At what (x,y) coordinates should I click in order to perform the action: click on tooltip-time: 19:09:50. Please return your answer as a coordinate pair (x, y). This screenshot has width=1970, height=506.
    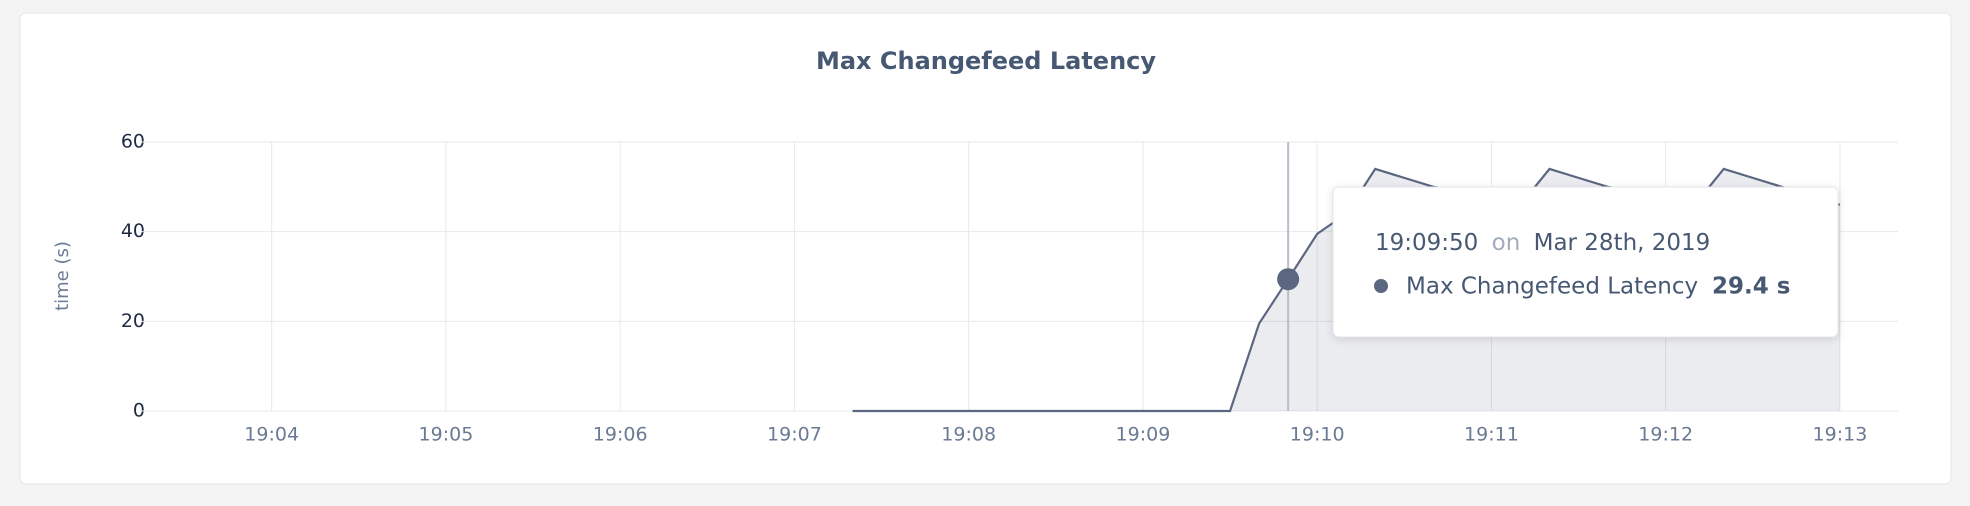
    Looking at the image, I should click on (1426, 243).